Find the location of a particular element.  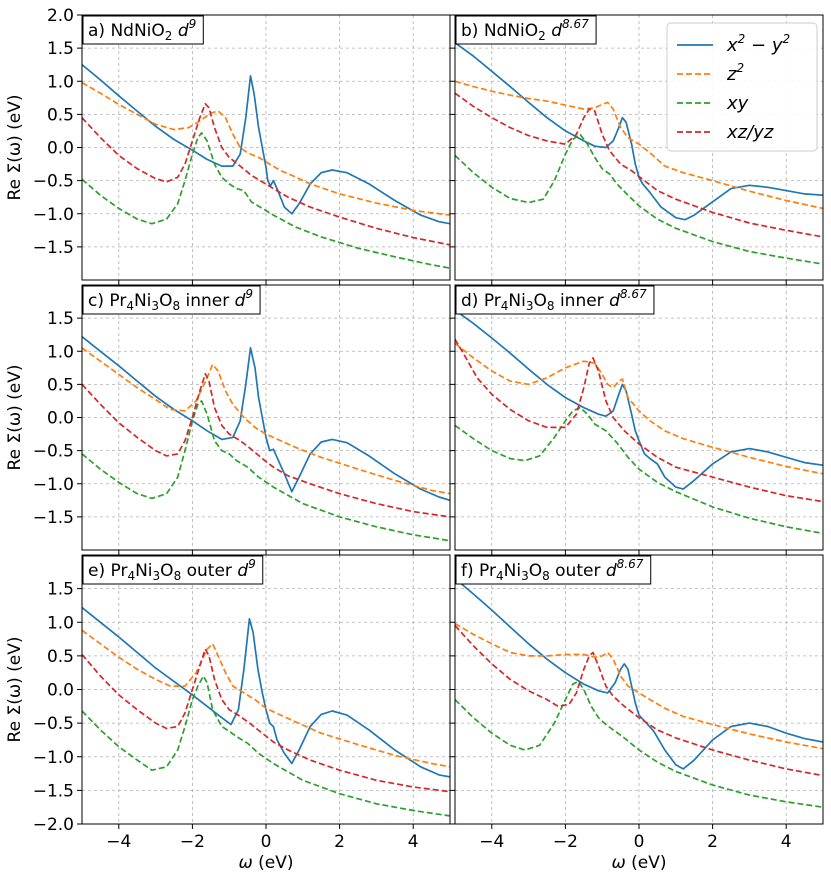

panel-label: b) NdNiO2 d8.67 is located at coordinates (525, 30).